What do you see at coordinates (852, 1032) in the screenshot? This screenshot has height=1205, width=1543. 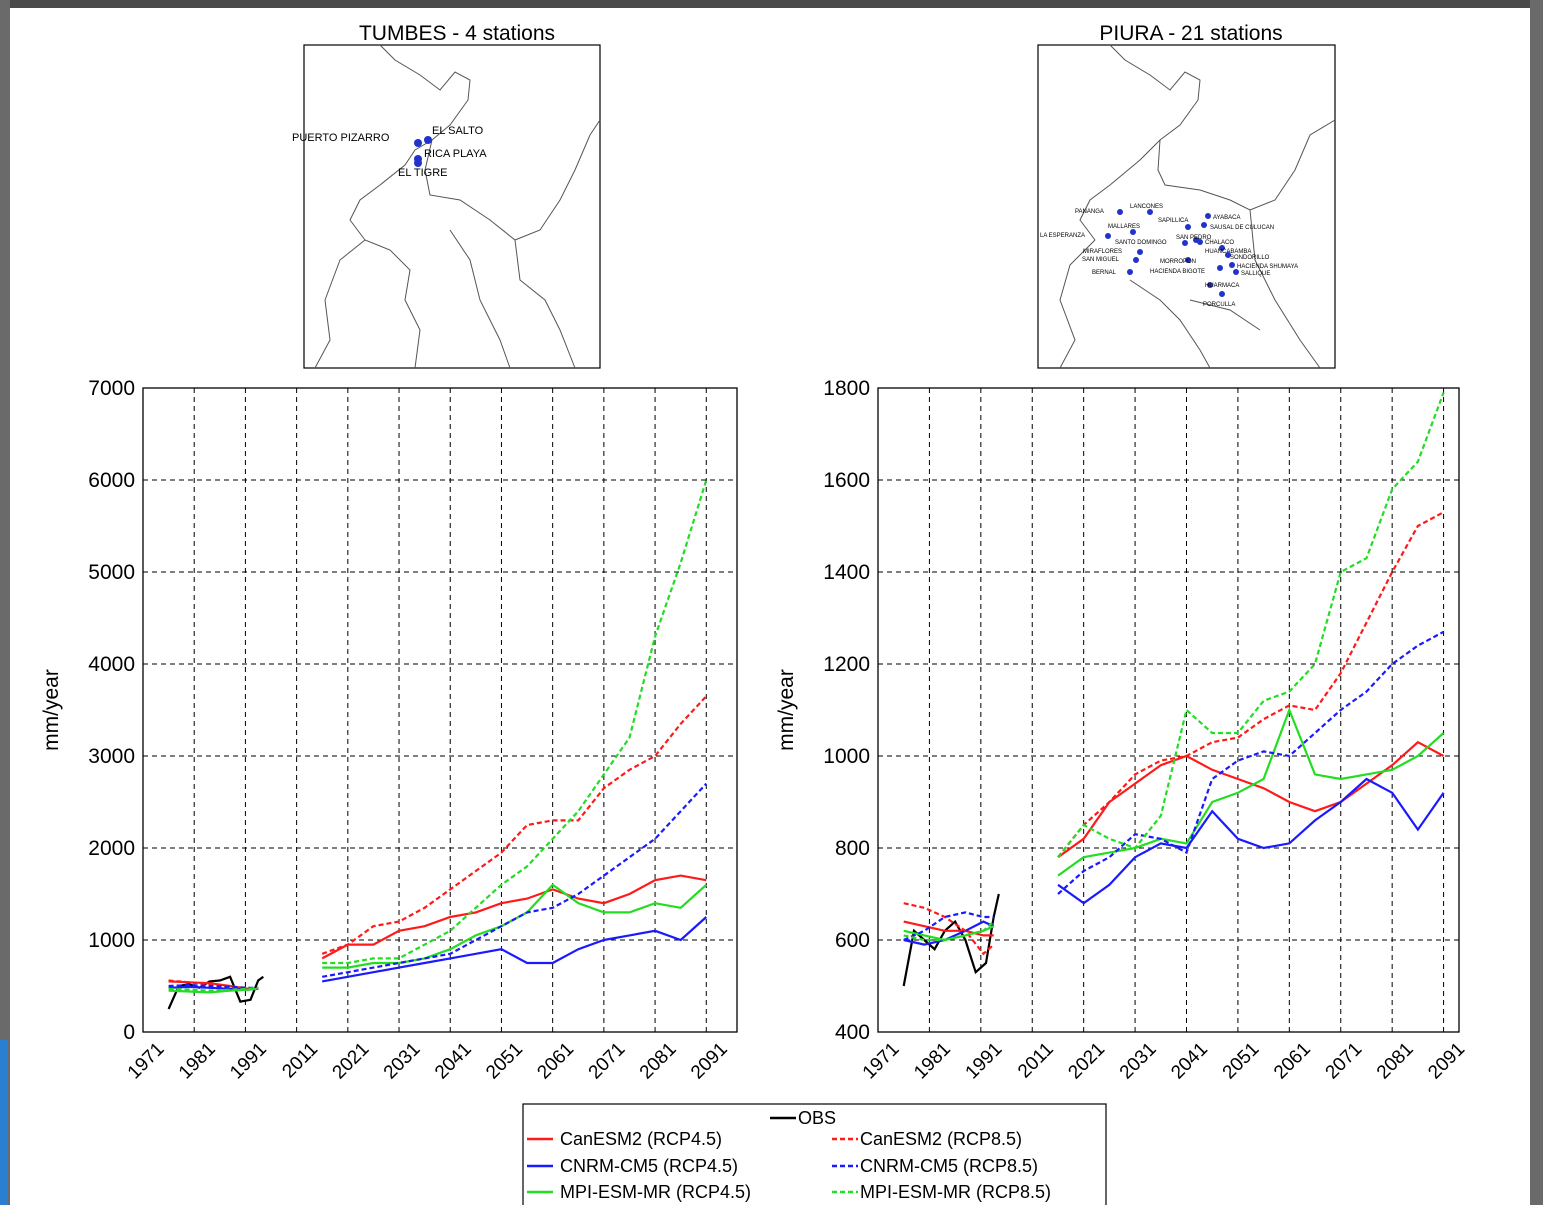 I see `y-tick-label: 400` at bounding box center [852, 1032].